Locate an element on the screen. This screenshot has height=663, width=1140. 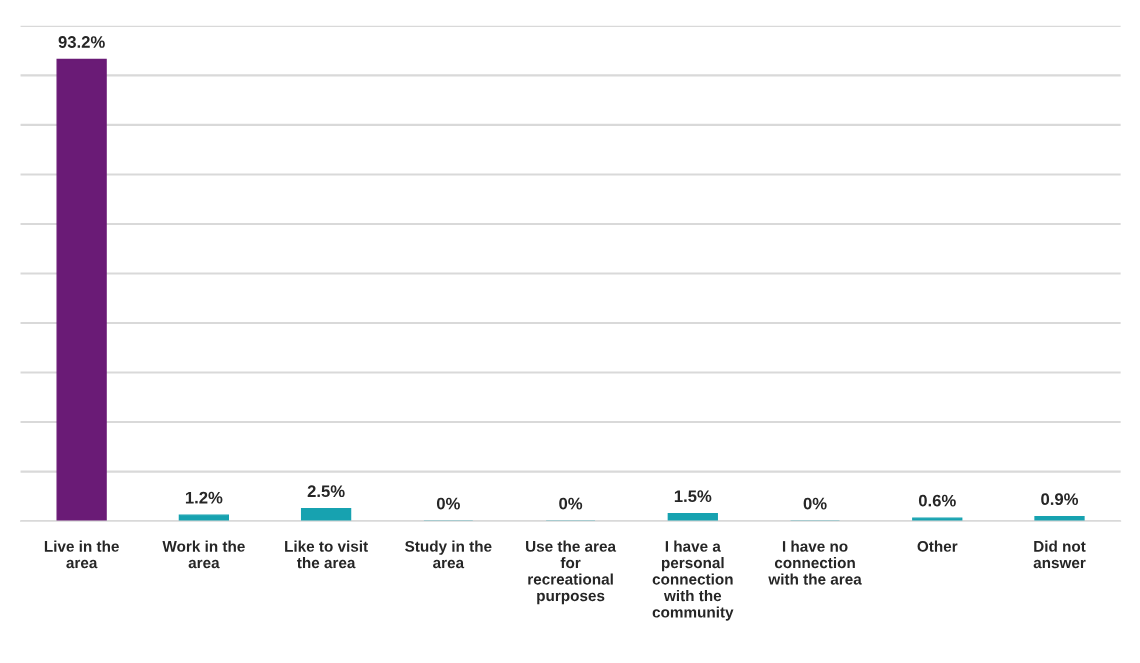
x-tick-label: Work in the area is located at coordinates (203, 554).